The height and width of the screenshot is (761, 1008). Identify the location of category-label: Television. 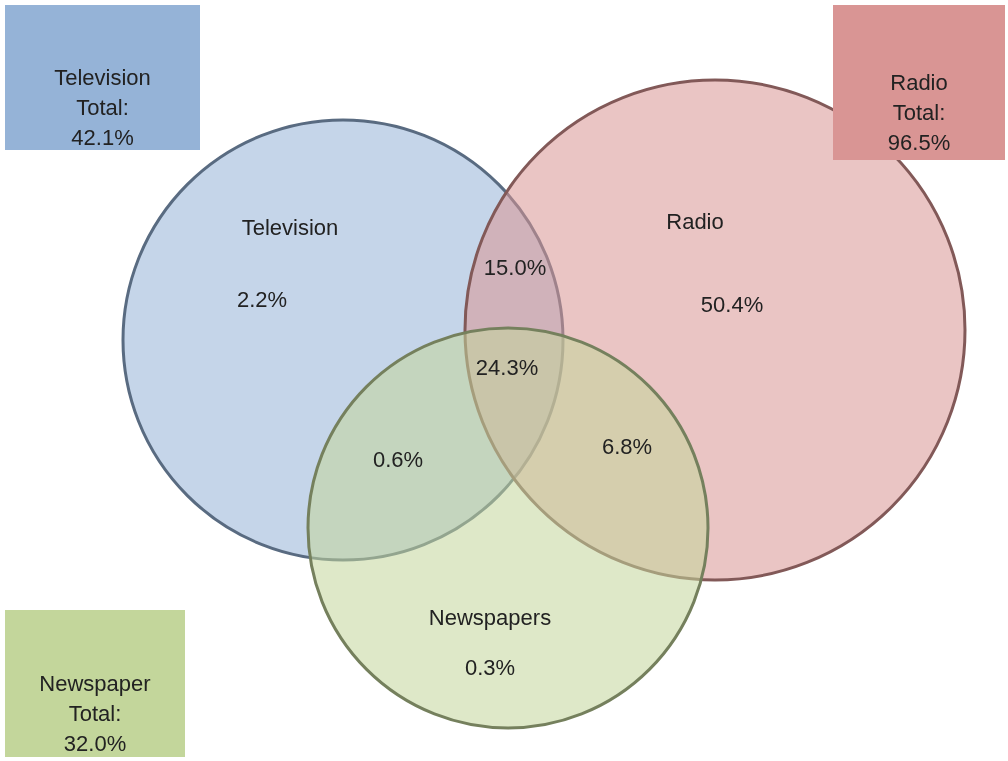
(290, 227).